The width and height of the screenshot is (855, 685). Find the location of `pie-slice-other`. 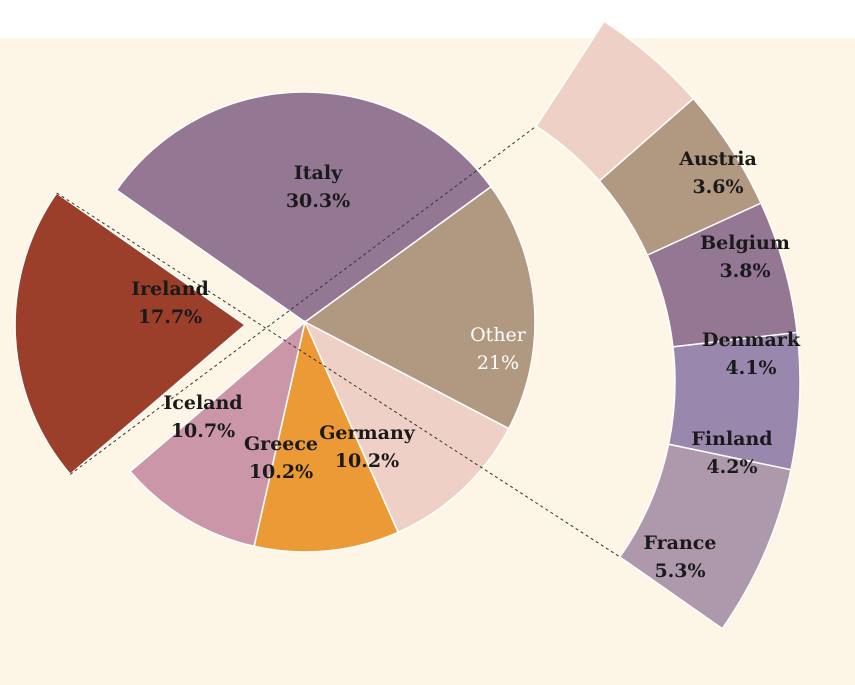

pie-slice-other is located at coordinates (130, 333).